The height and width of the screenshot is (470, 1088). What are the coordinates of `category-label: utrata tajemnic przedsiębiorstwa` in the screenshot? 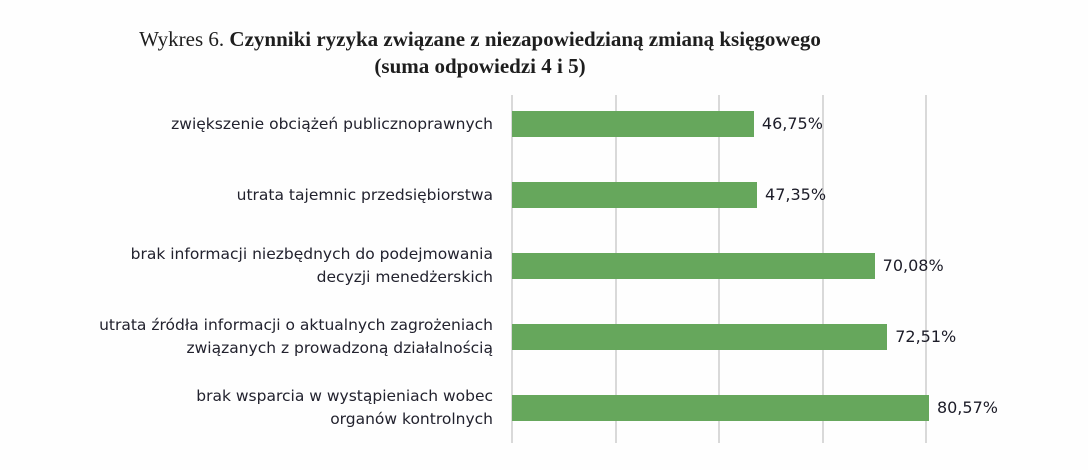 It's located at (253, 195).